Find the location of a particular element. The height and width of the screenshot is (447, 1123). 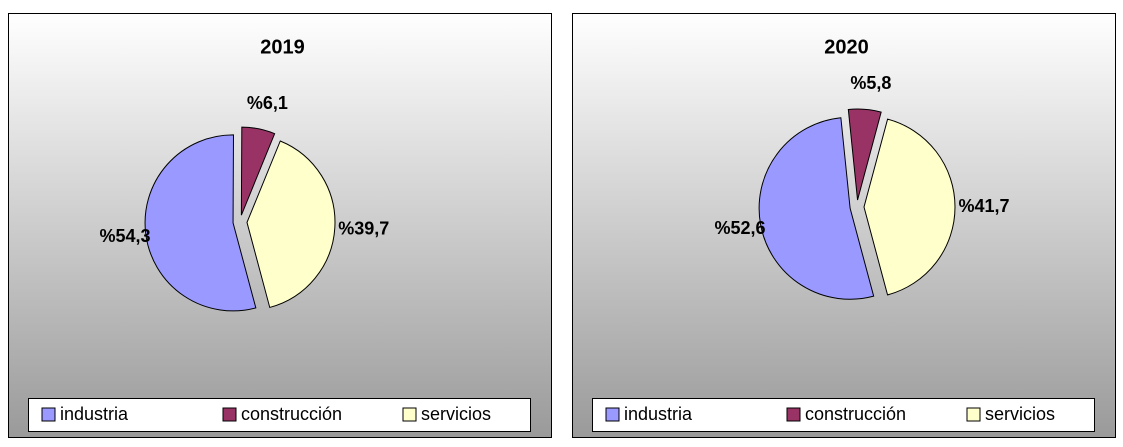

data-label: %41,7 is located at coordinates (983, 206).